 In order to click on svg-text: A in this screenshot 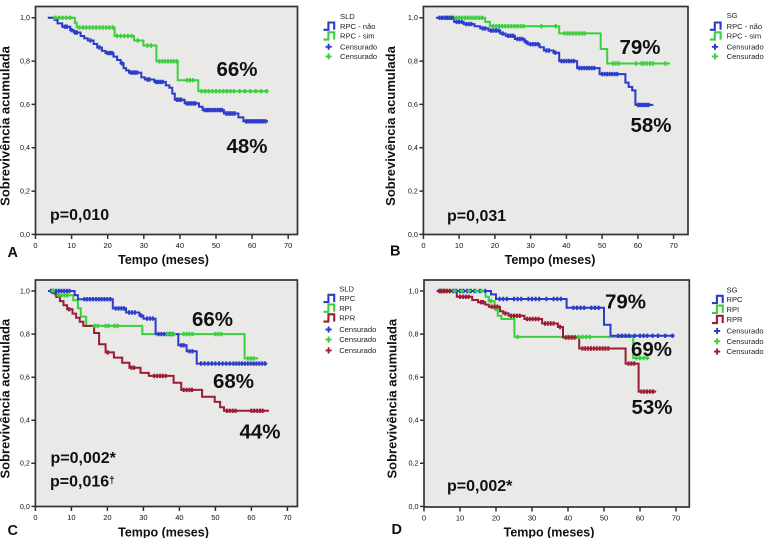, I will do `click(13, 253)`.